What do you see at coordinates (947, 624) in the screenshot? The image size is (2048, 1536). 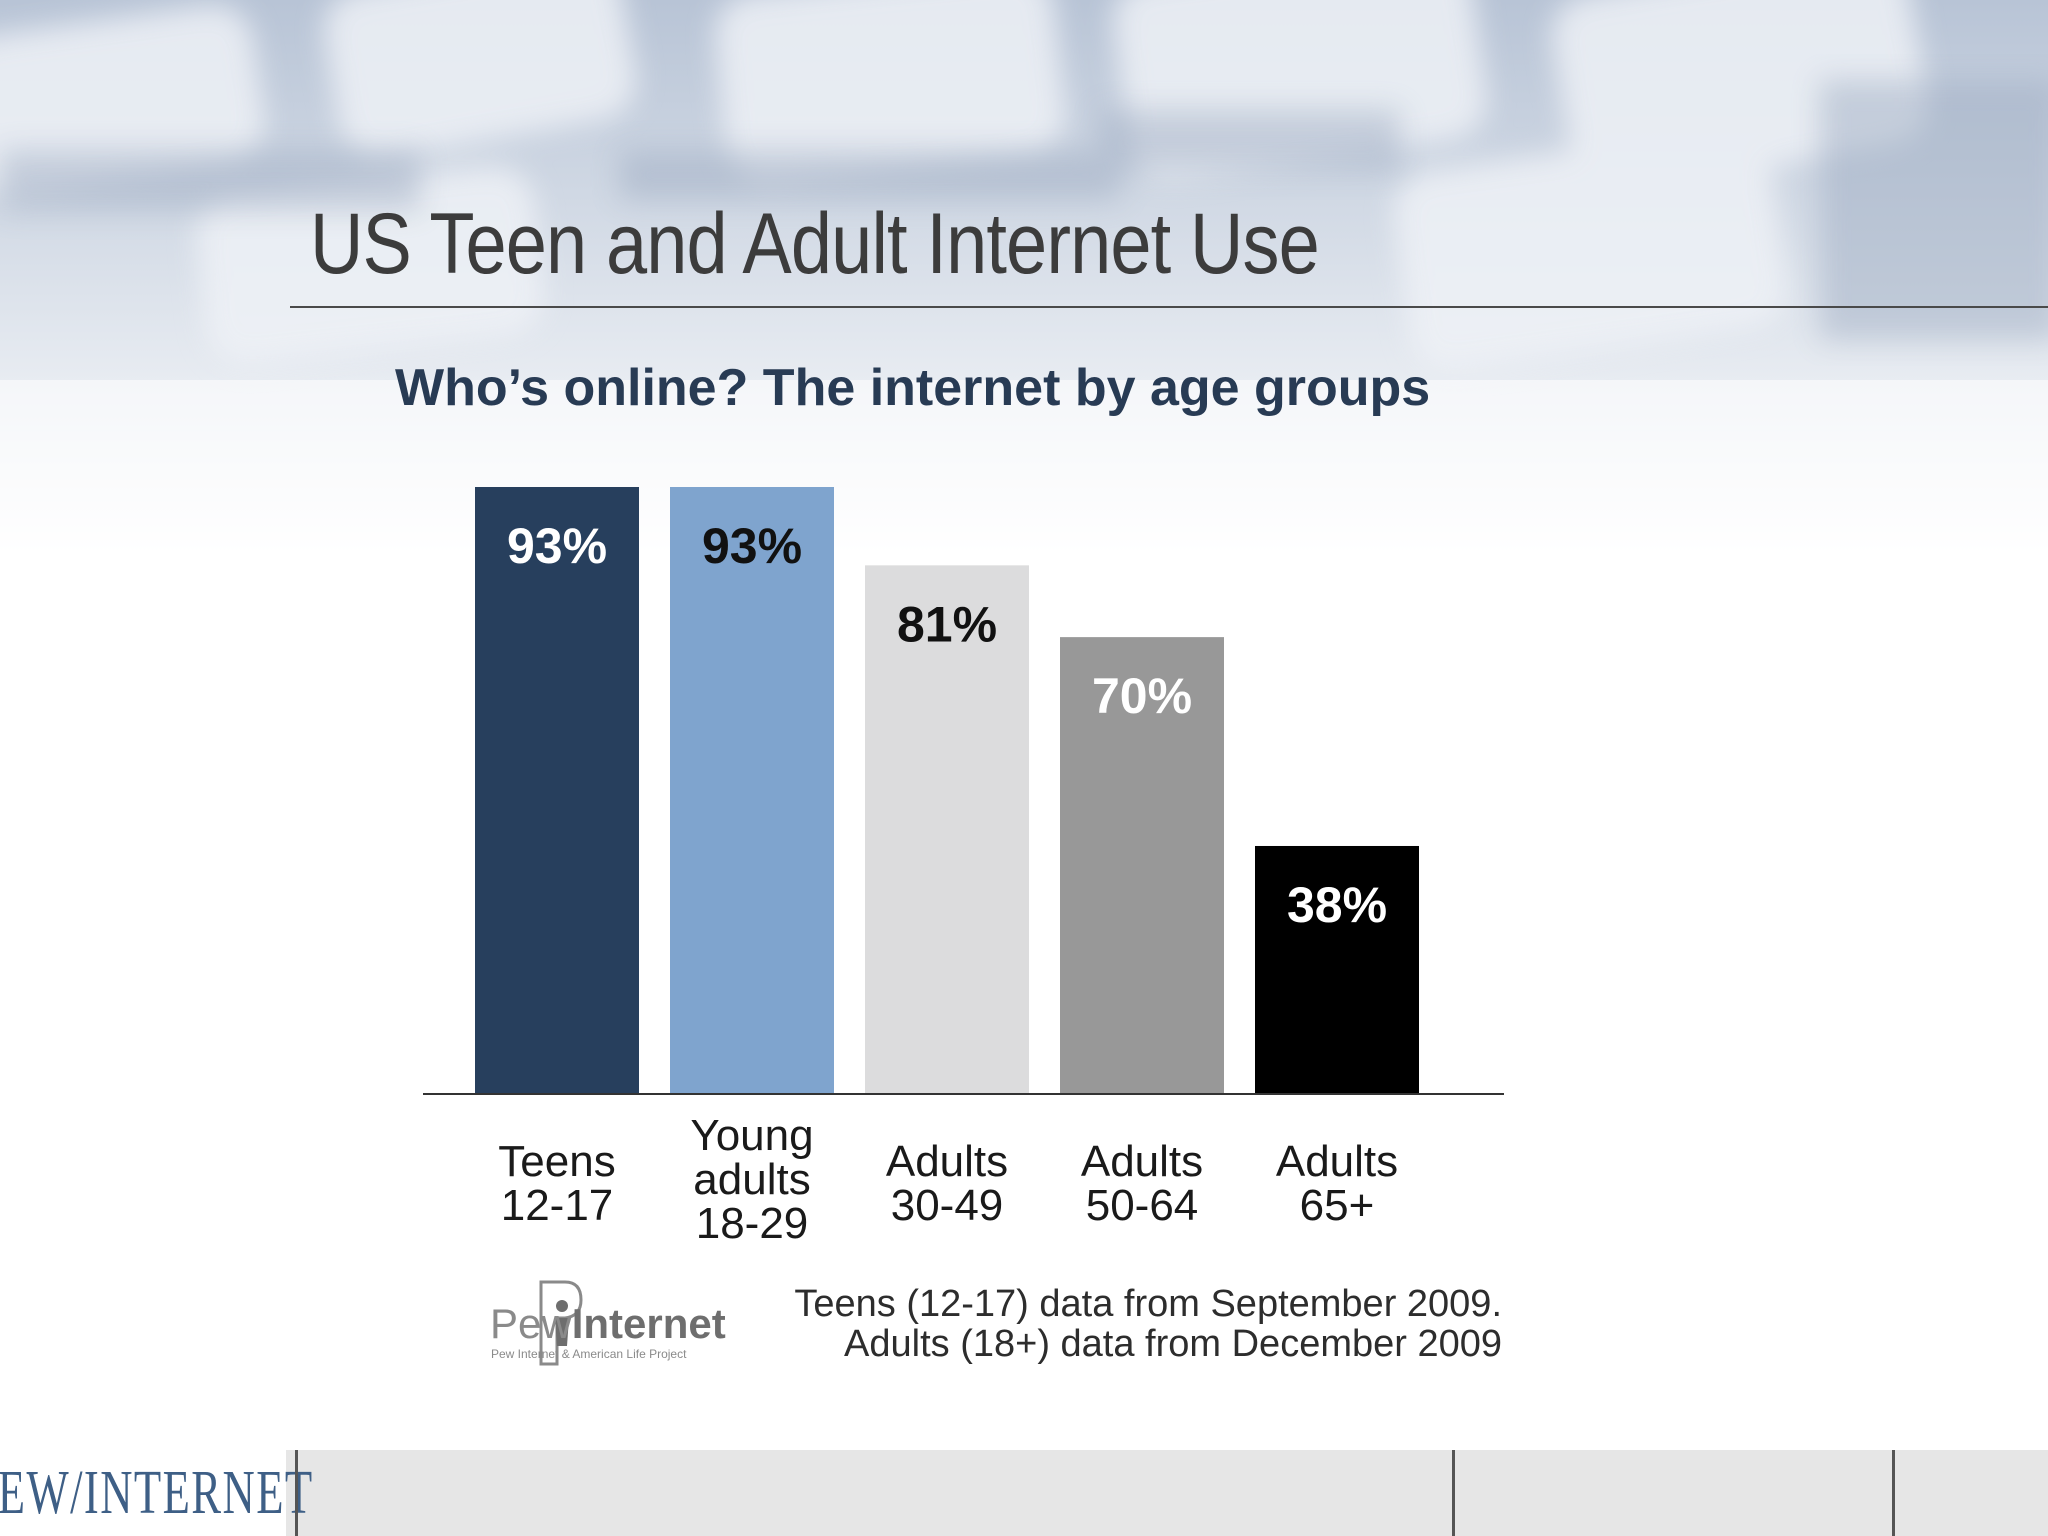 I see `bar-value-label: 81%` at bounding box center [947, 624].